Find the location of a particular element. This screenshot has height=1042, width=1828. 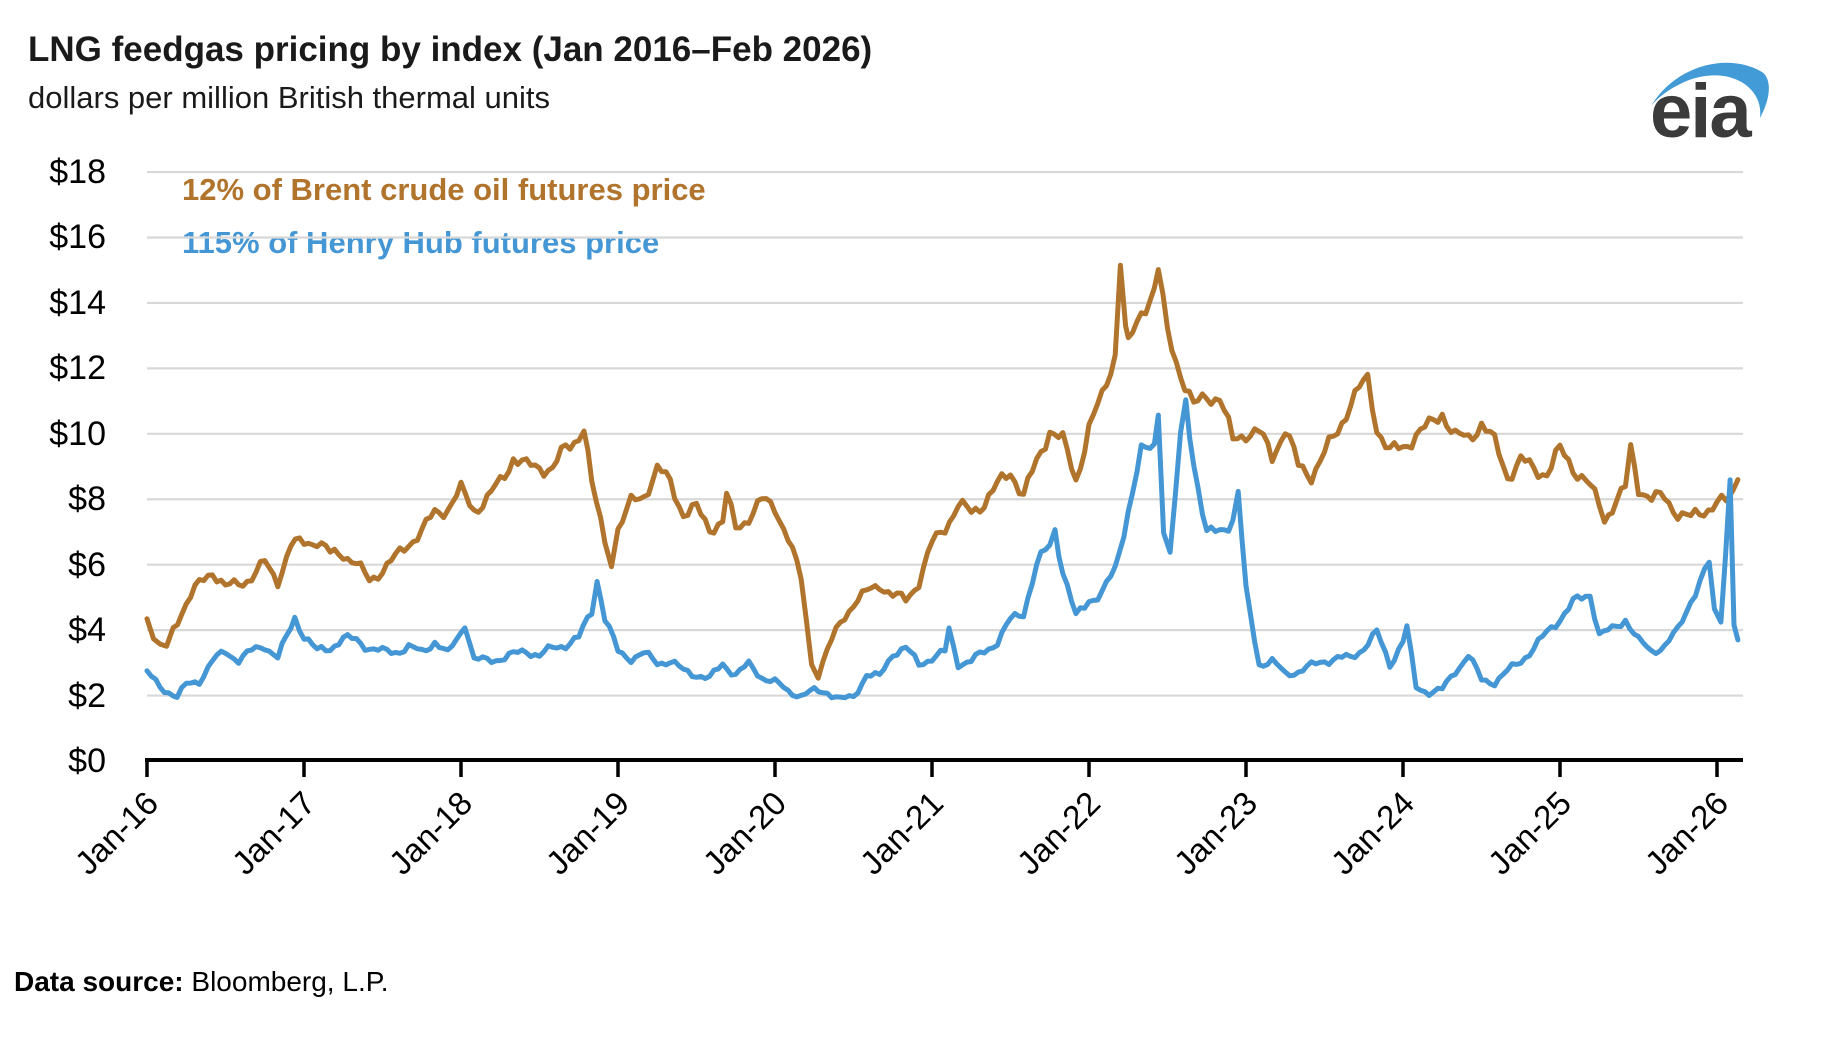

legend-item-henry-hub: 115% of Henry Hub futures price is located at coordinates (421, 242).